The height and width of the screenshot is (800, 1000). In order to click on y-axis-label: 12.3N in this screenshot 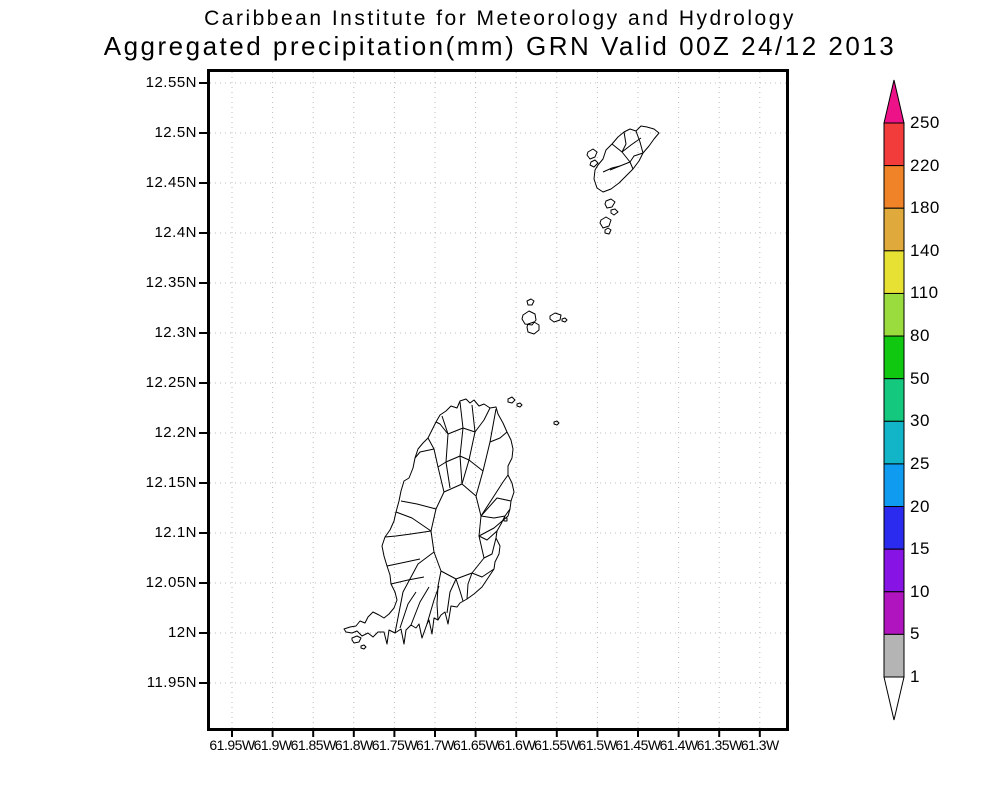, I will do `click(175, 332)`.